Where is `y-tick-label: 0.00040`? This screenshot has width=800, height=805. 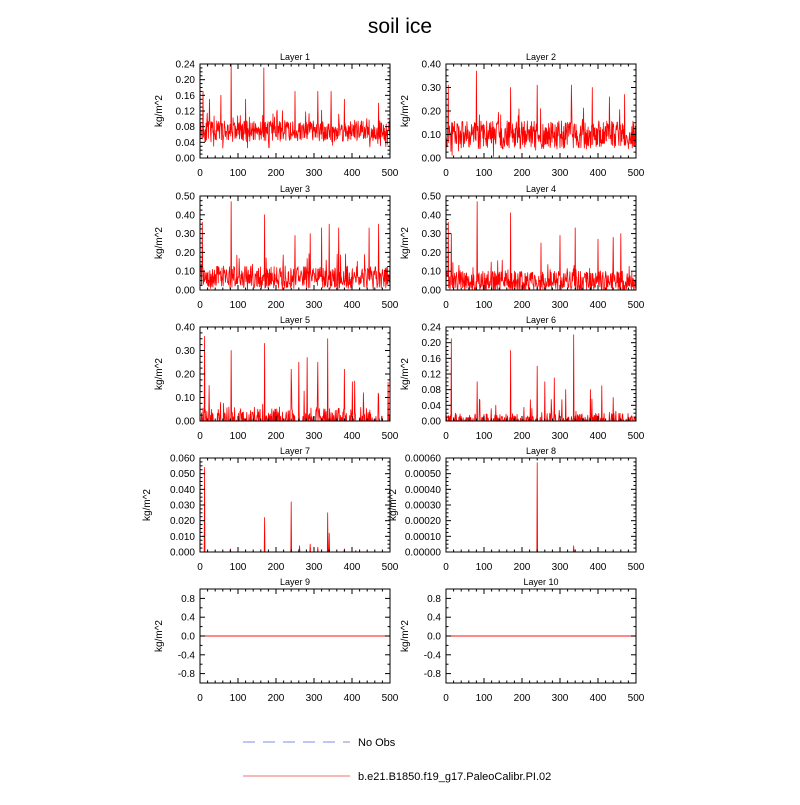 y-tick-label: 0.00040 is located at coordinates (423, 490).